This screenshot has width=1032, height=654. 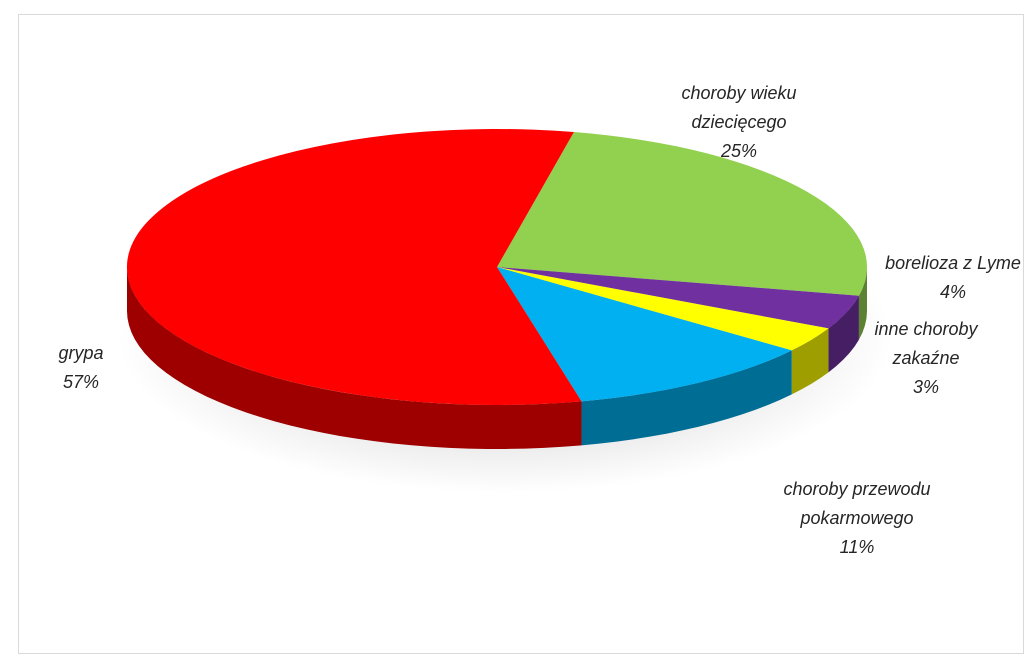 I want to click on slice-percent-label: 57%, so click(x=81, y=382).